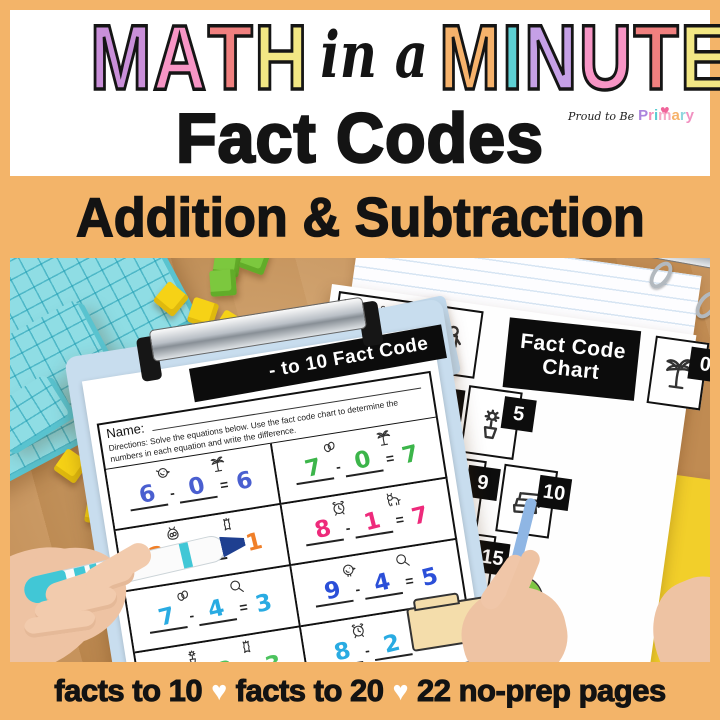 This screenshot has height=720, width=720. Describe the element at coordinates (675, 115) in the screenshot. I see `colored-letter: a` at that location.